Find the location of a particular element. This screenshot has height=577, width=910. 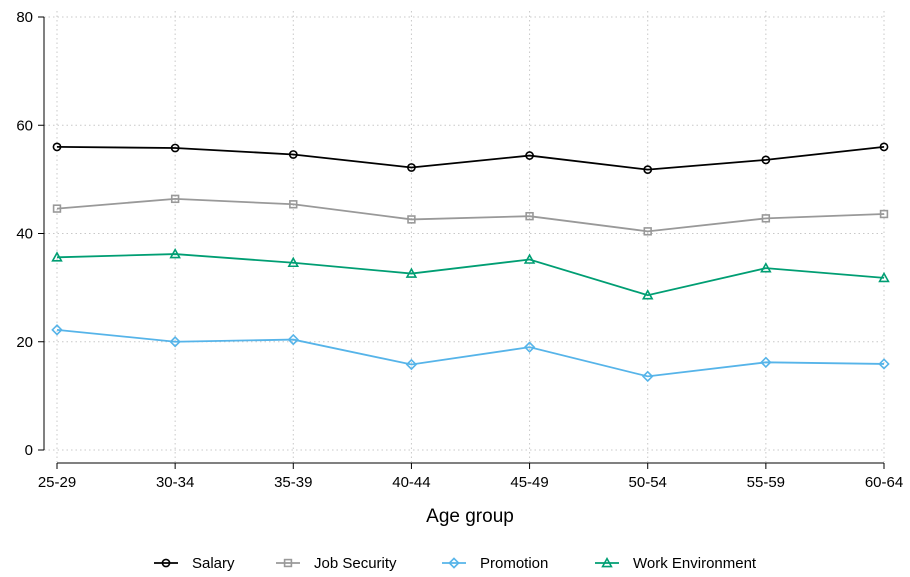

x-tick-label: 30-34 is located at coordinates (175, 482).